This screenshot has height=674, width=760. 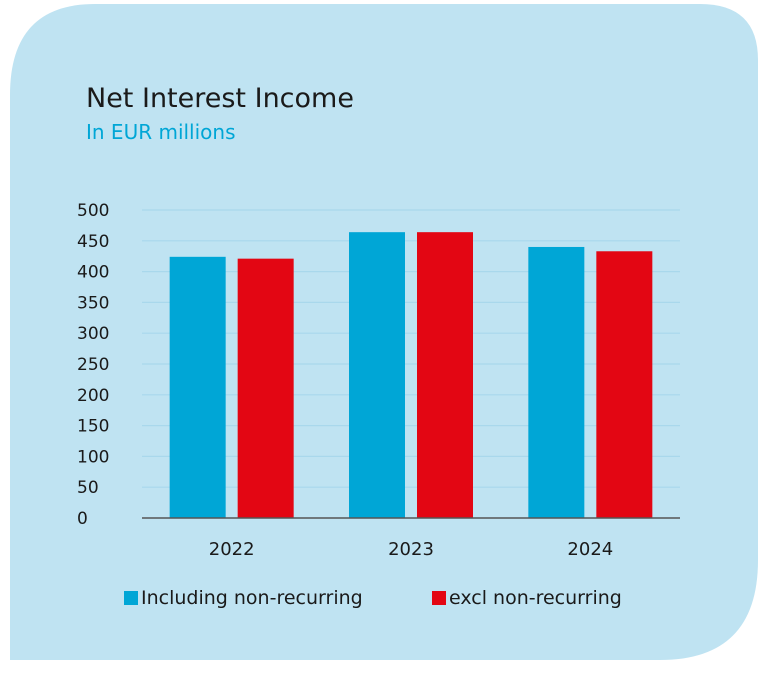 What do you see at coordinates (93, 334) in the screenshot?
I see `y-tick-label: 300` at bounding box center [93, 334].